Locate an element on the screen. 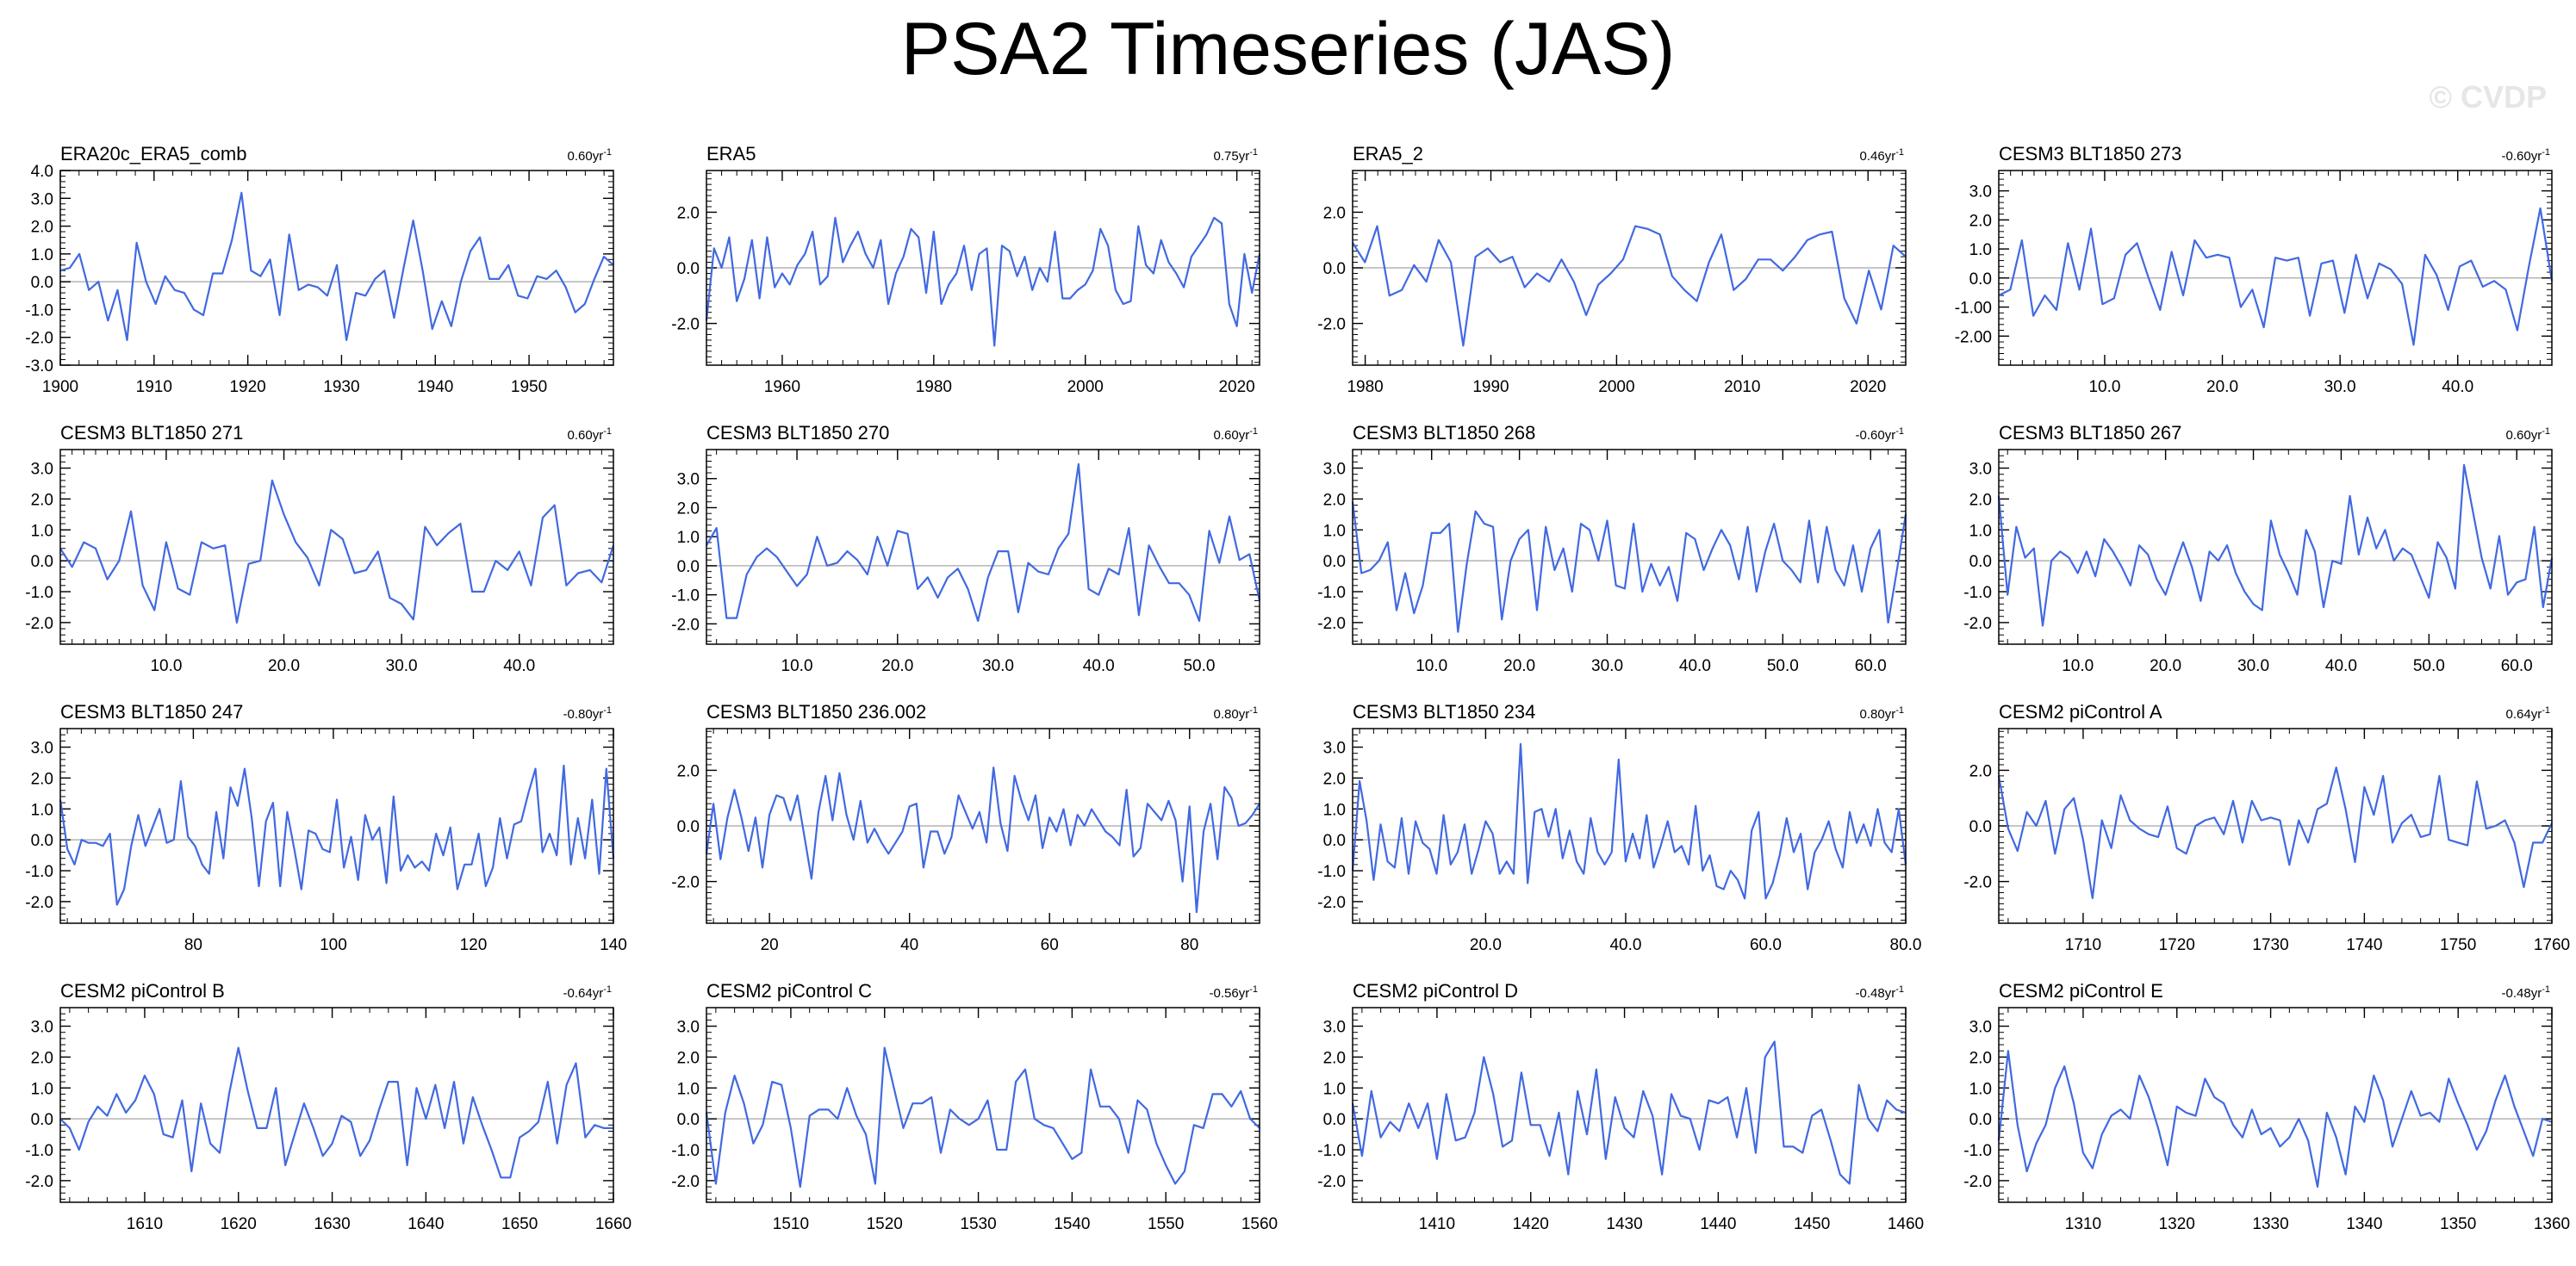 The height and width of the screenshot is (1266, 2576). x-tick-label: 1930 is located at coordinates (341, 387).